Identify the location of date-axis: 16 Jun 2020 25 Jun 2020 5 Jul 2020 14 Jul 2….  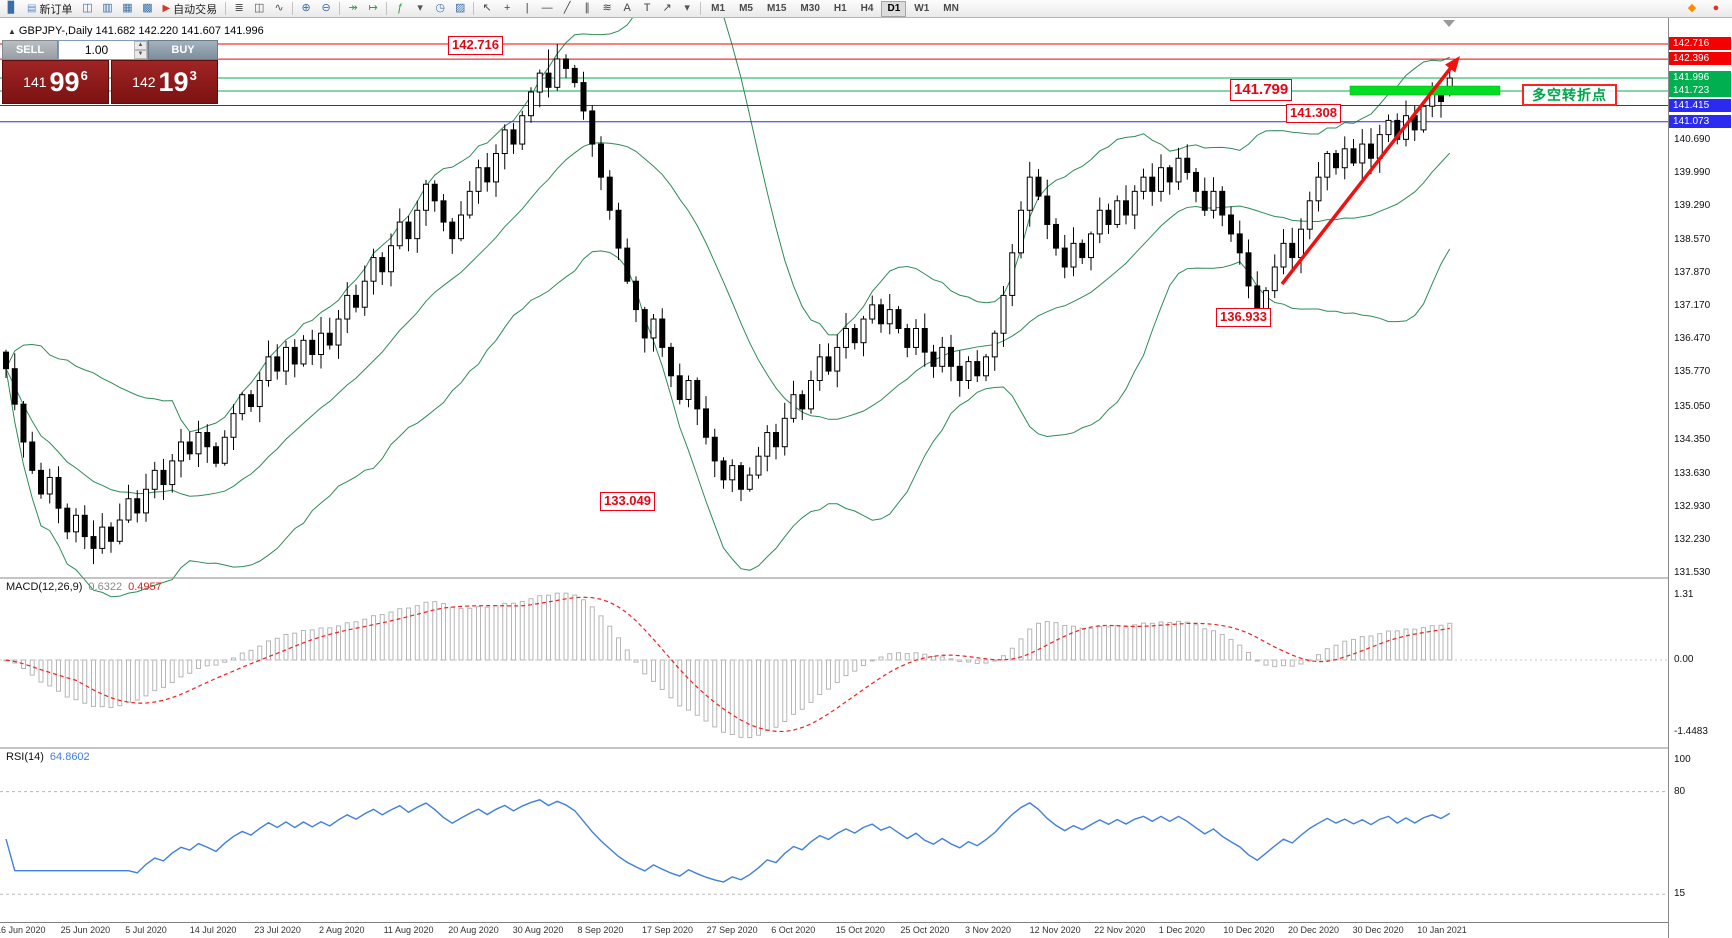
(834, 930).